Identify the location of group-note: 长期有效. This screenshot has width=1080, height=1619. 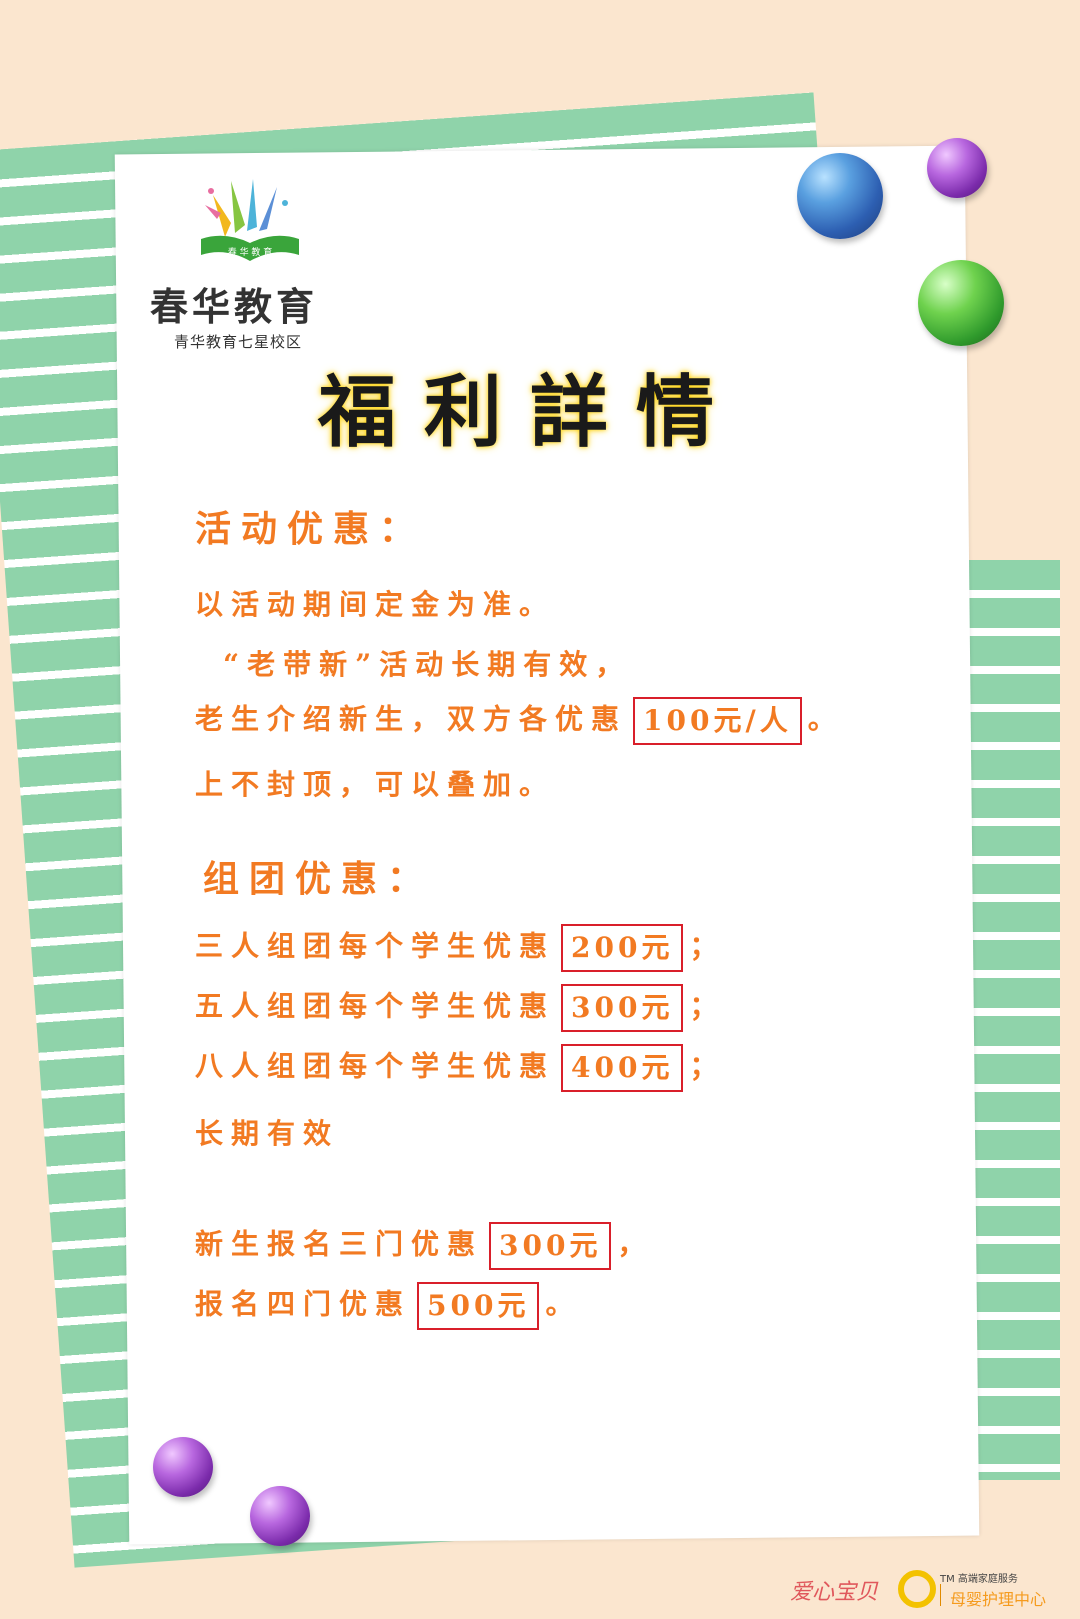
(267, 1133).